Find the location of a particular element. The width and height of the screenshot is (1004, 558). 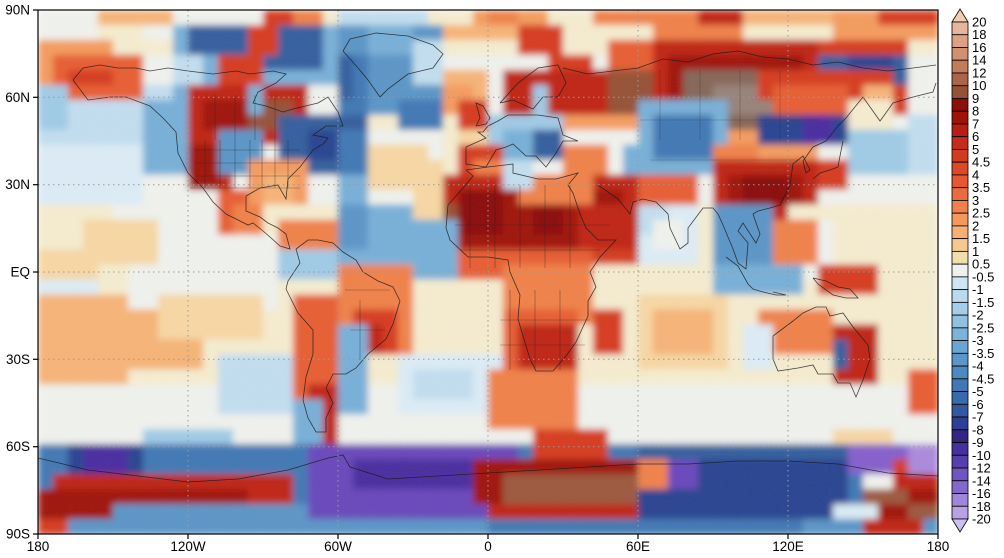

svg-text: -14 is located at coordinates (981, 480).